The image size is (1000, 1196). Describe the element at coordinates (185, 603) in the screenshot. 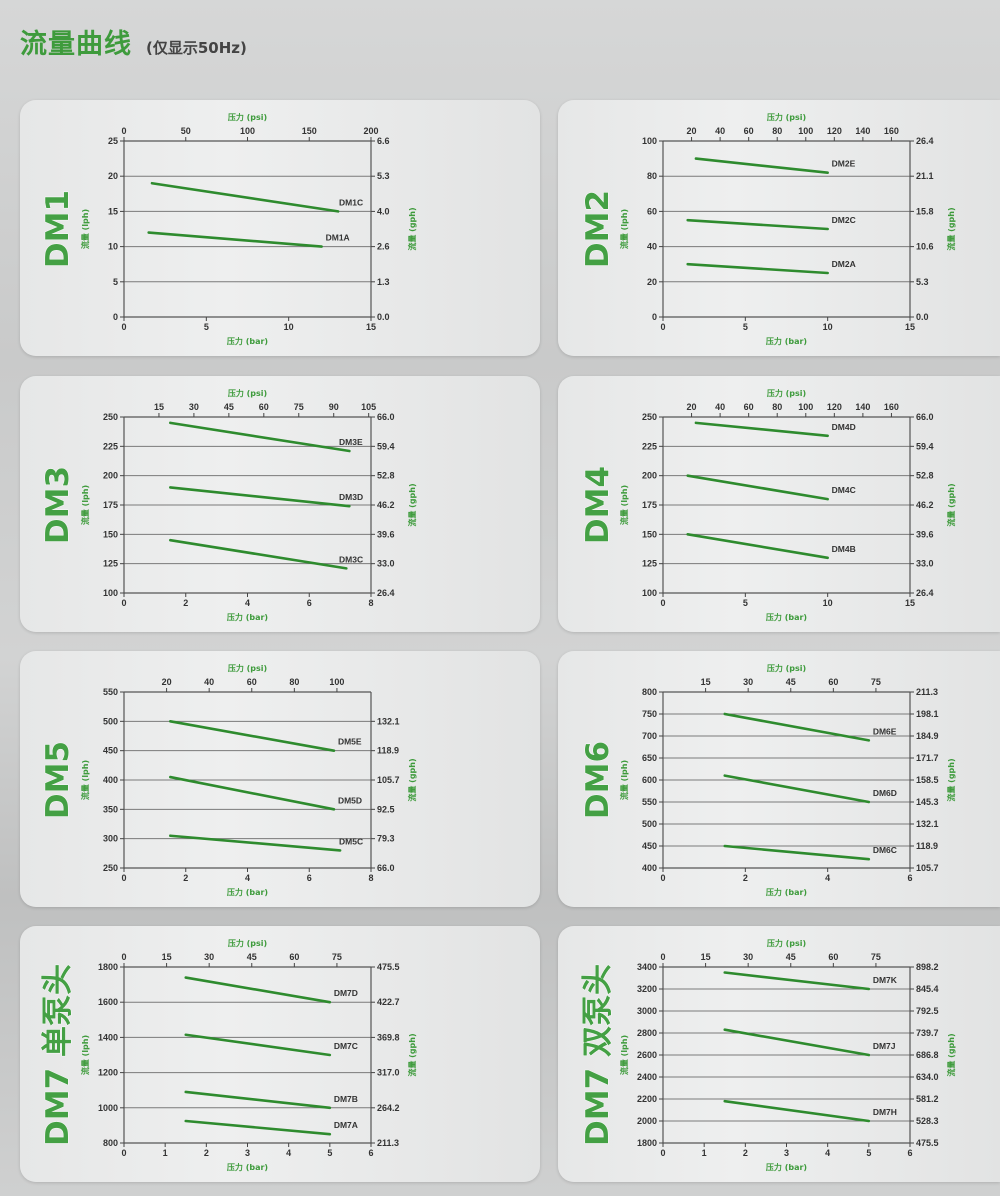

I see `x-tick-label: 2` at that location.